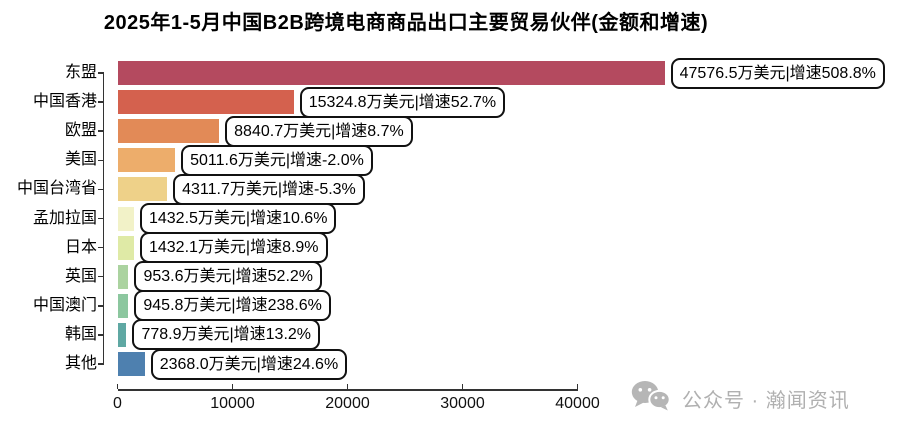 The image size is (900, 434). What do you see at coordinates (56, 189) in the screenshot?
I see `category-label: 中国台湾省` at bounding box center [56, 189].